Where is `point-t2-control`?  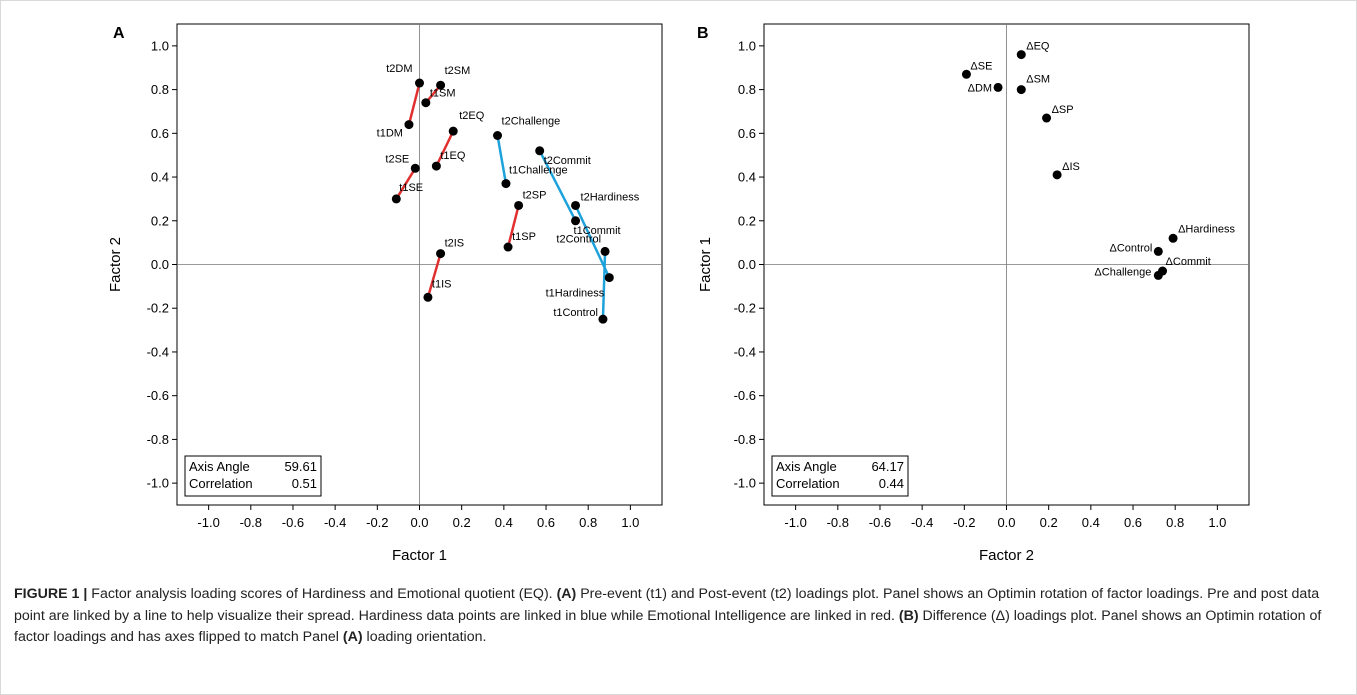
point-t2-control is located at coordinates (605, 251).